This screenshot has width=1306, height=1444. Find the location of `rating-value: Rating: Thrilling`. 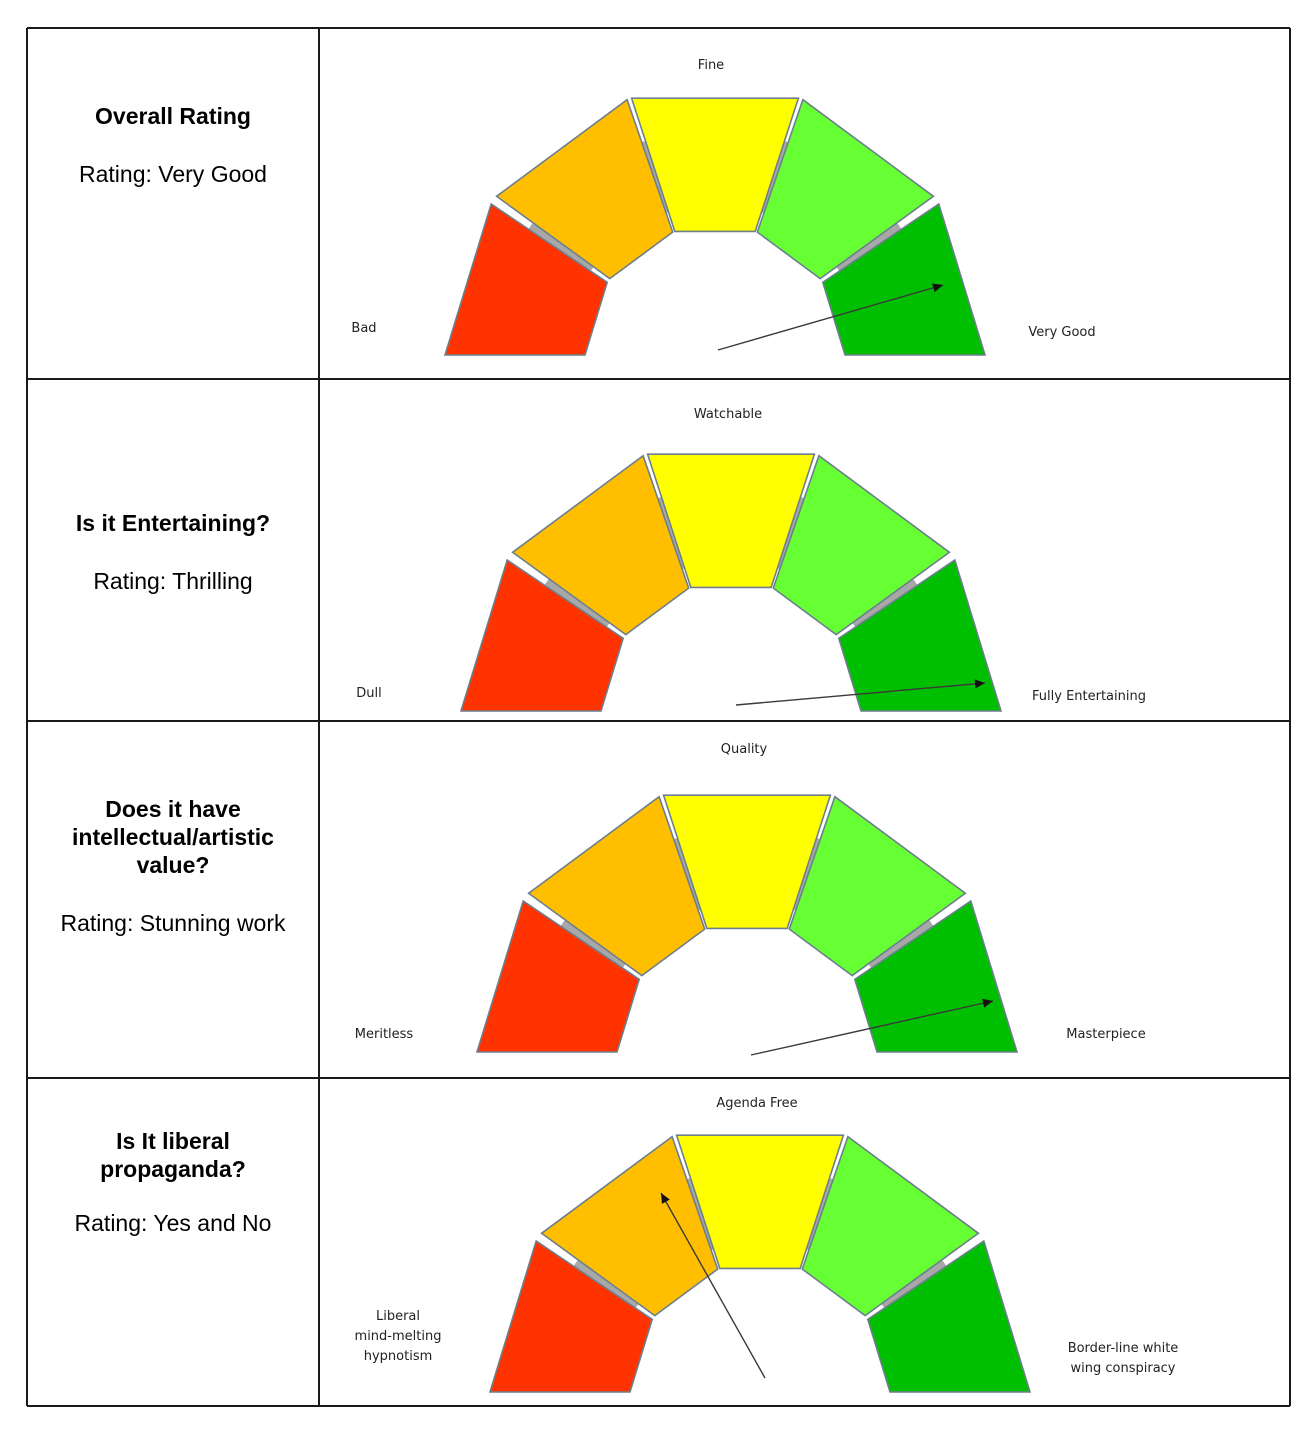

rating-value: Rating: Thrilling is located at coordinates (172, 581).